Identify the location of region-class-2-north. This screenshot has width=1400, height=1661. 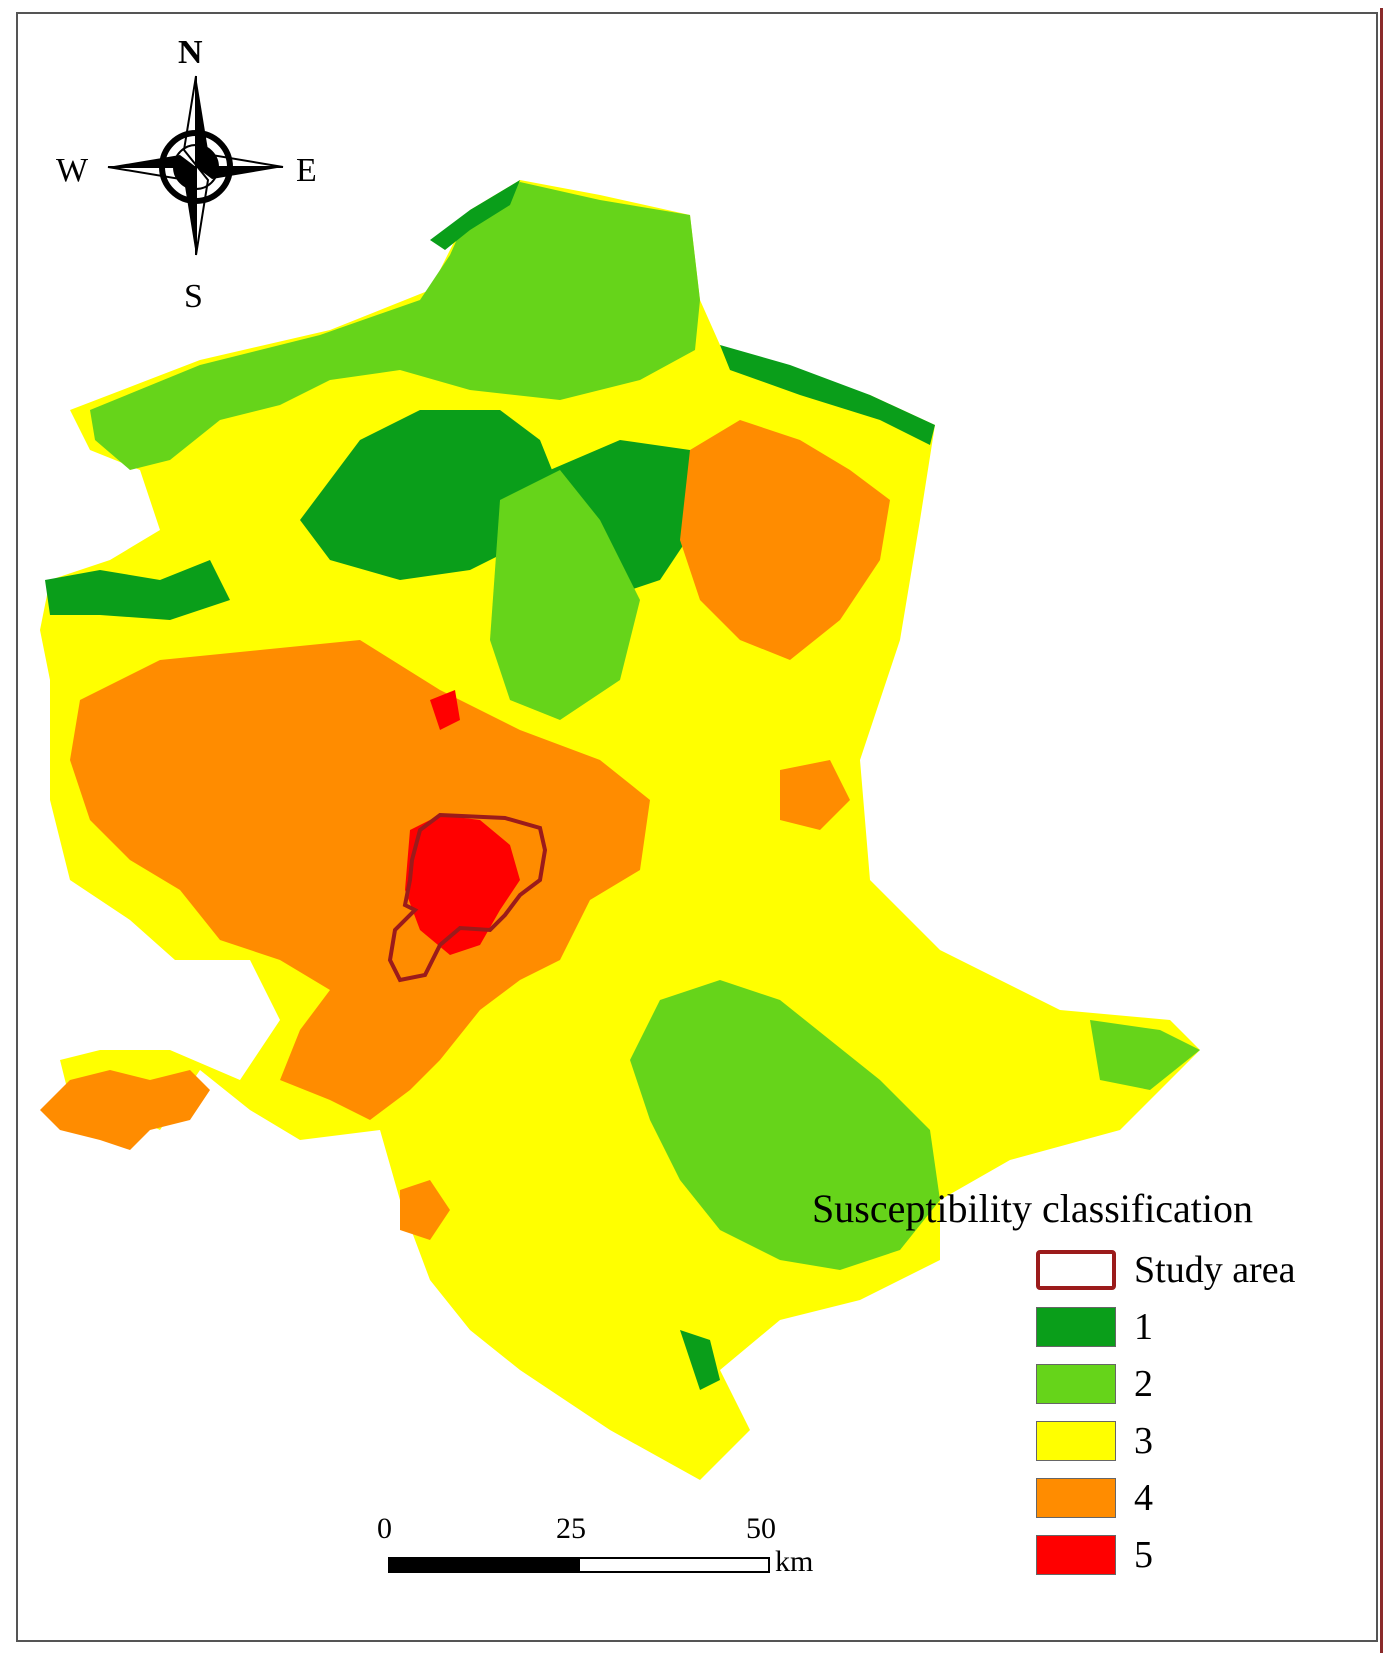
(395, 326).